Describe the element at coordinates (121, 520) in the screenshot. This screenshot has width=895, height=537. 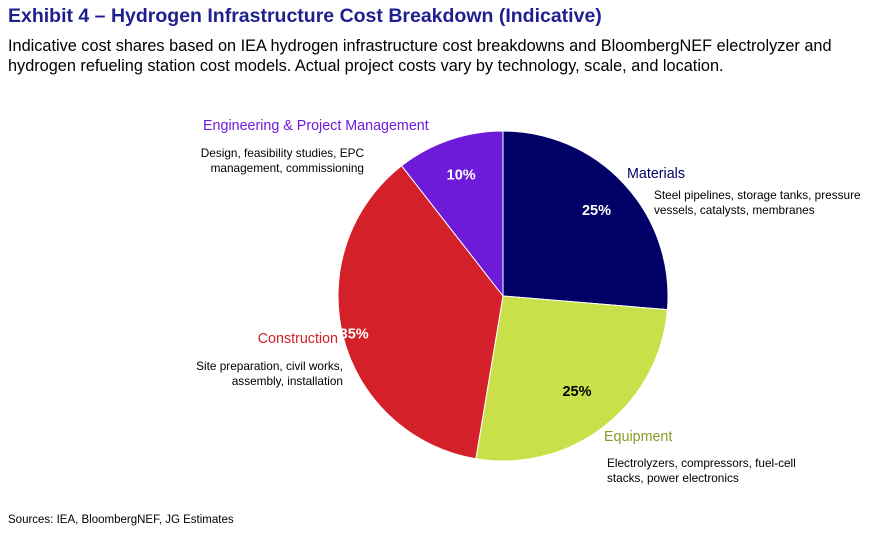
I see `source-note: Sources: IEA, BloombergNEF, JG Estimates` at that location.